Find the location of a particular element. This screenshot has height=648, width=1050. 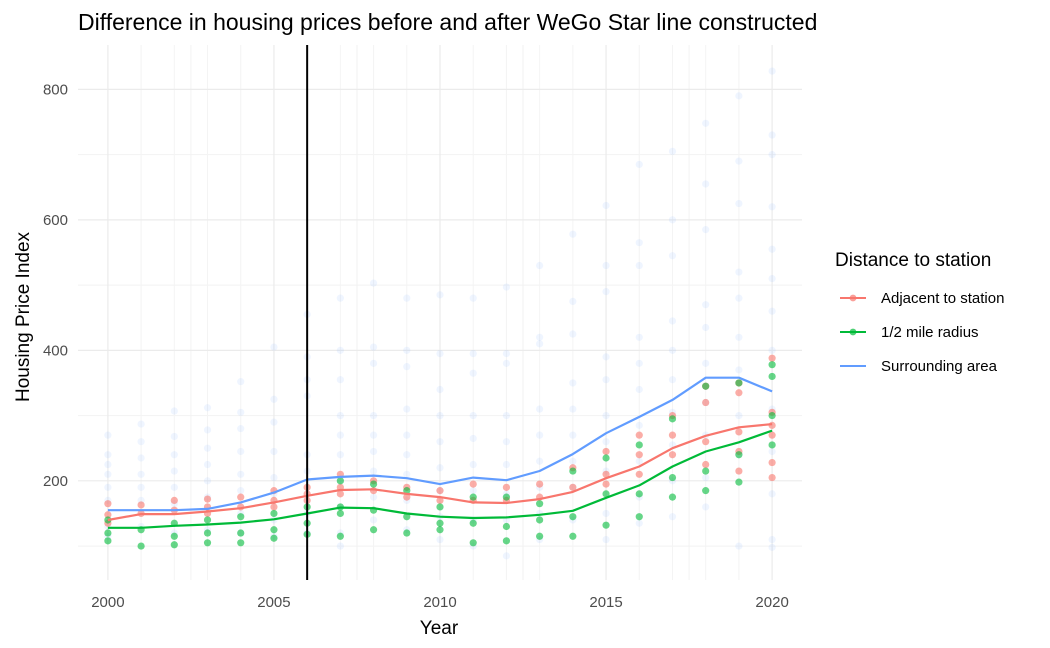

legend-key-point is located at coordinates (853, 332).